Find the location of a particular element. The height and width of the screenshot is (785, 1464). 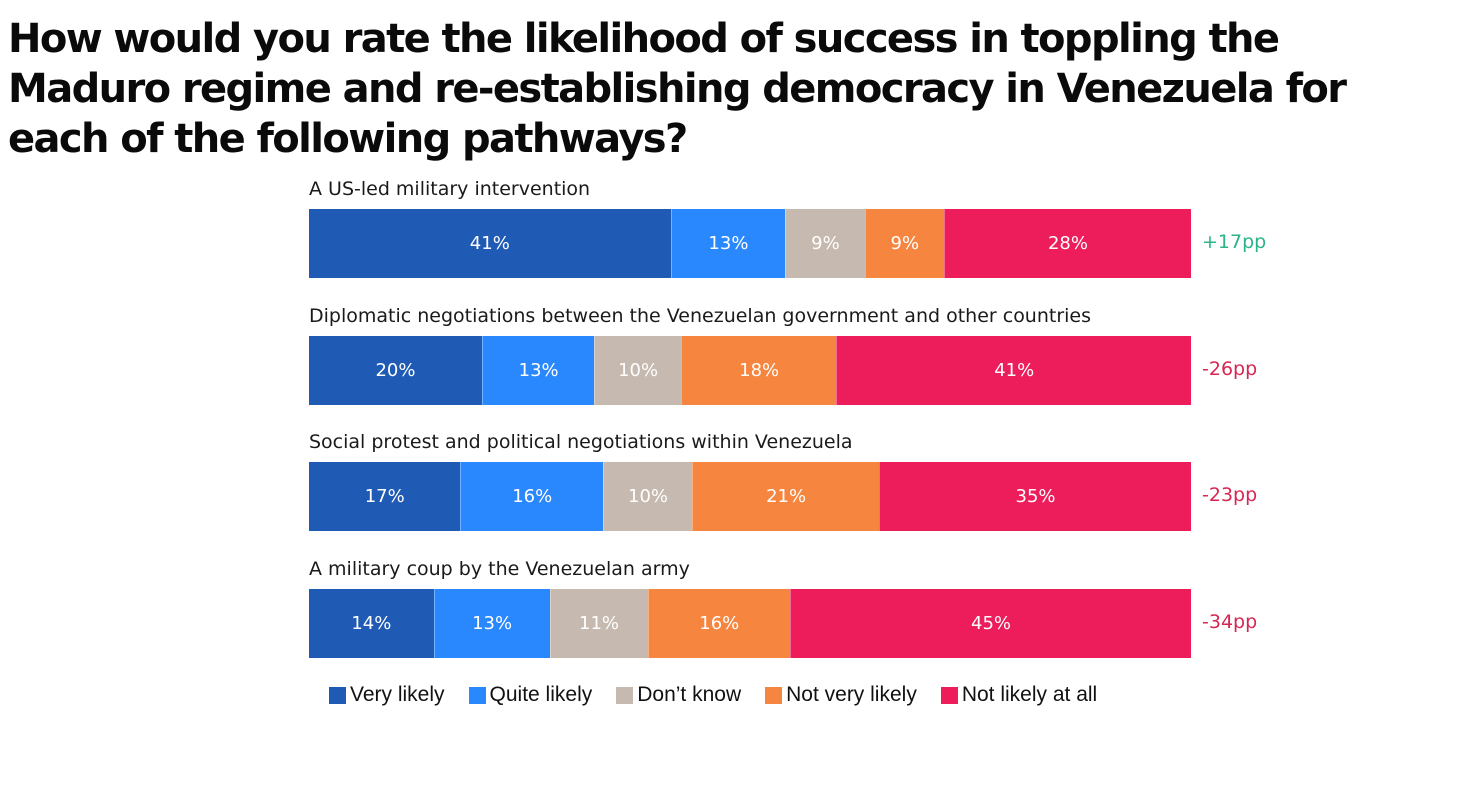

data-label: 17% is located at coordinates (384, 496).